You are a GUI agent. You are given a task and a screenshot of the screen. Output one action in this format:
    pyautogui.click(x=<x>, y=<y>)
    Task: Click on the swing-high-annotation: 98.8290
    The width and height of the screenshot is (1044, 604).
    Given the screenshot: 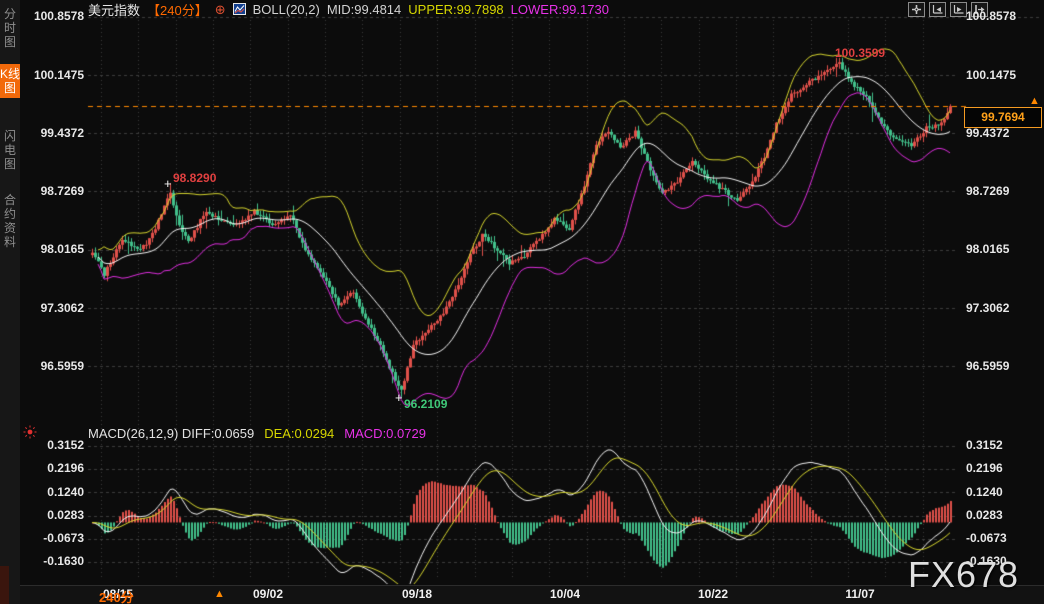 What is the action you would take?
    pyautogui.click(x=195, y=178)
    